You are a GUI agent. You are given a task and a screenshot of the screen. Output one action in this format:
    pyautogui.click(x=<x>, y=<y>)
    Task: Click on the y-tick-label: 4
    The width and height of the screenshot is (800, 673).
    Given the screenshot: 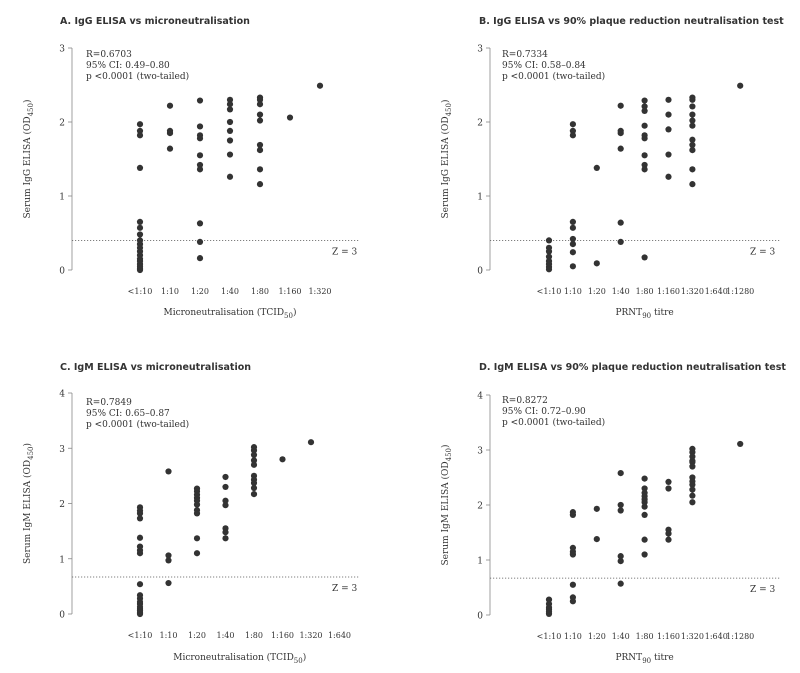 What is the action you would take?
    pyautogui.click(x=480, y=397)
    